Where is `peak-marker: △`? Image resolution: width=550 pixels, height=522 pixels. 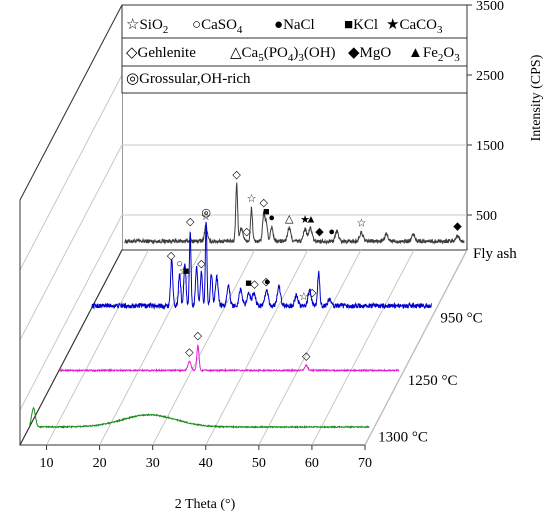 peak-marker: △ is located at coordinates (289, 219).